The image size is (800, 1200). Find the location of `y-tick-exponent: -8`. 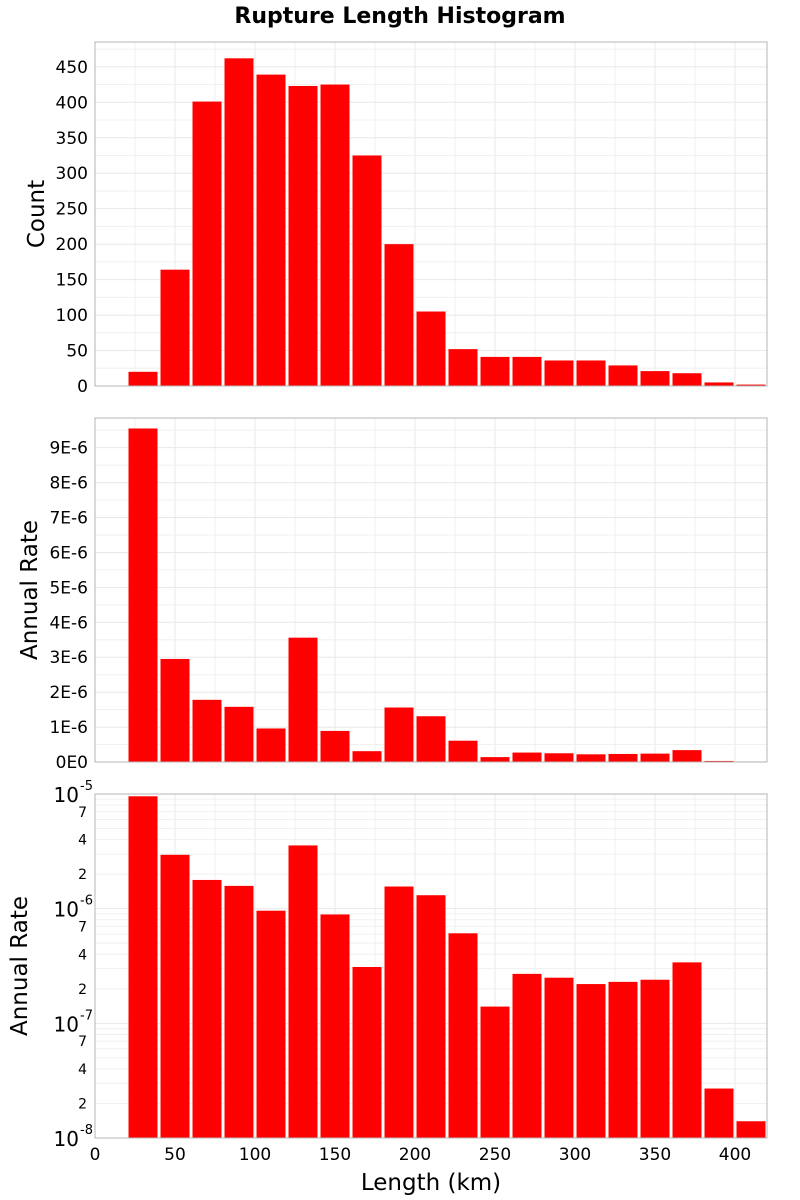

y-tick-exponent: -8 is located at coordinates (86, 1130).